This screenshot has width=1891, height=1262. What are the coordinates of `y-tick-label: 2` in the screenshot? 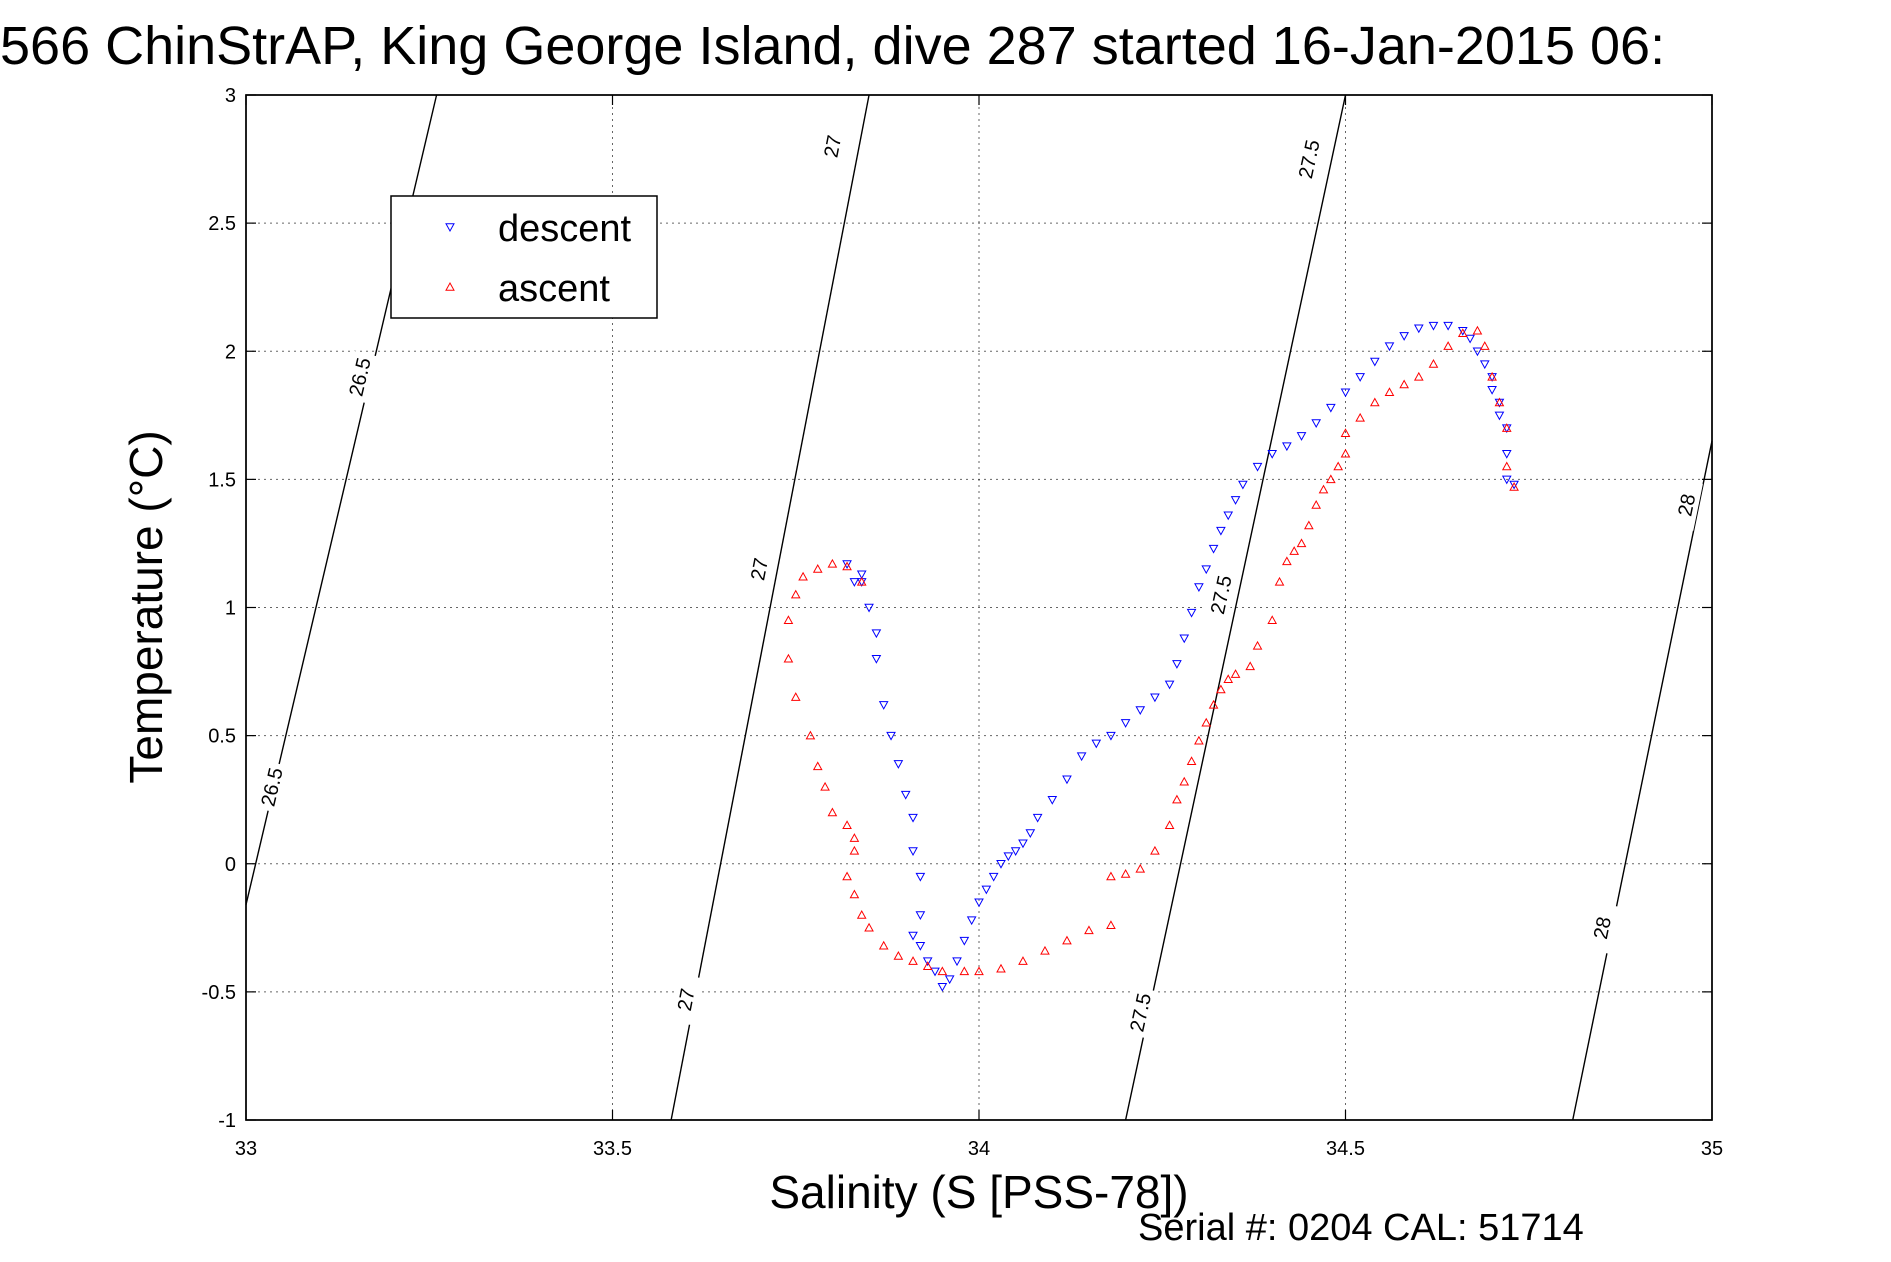 It's located at (230, 352).